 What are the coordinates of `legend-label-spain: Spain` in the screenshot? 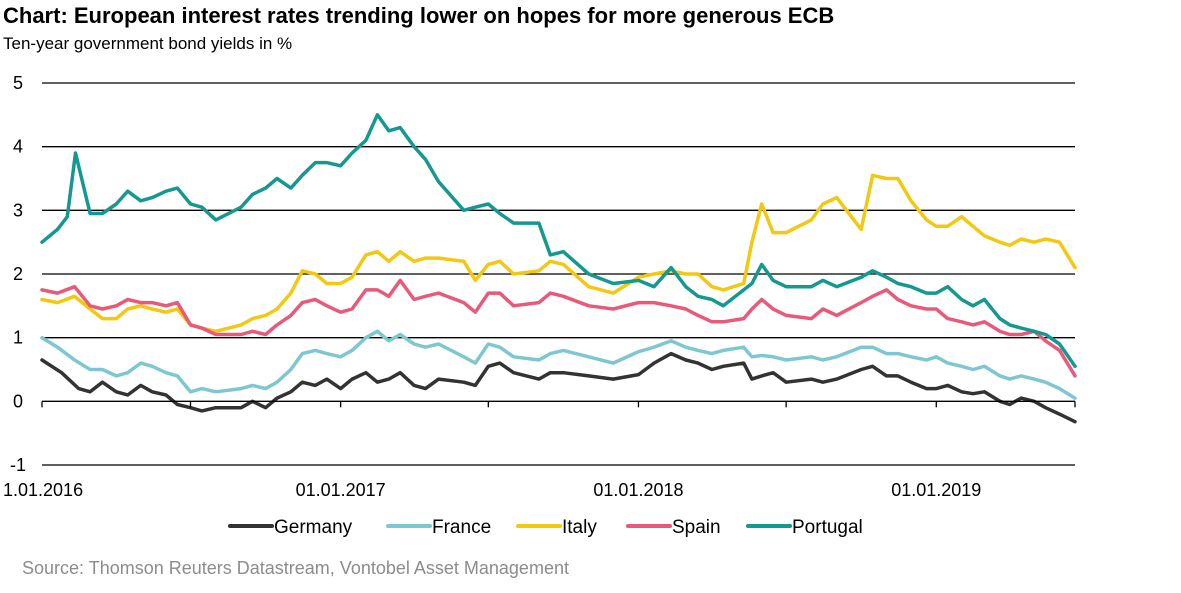 It's located at (696, 527).